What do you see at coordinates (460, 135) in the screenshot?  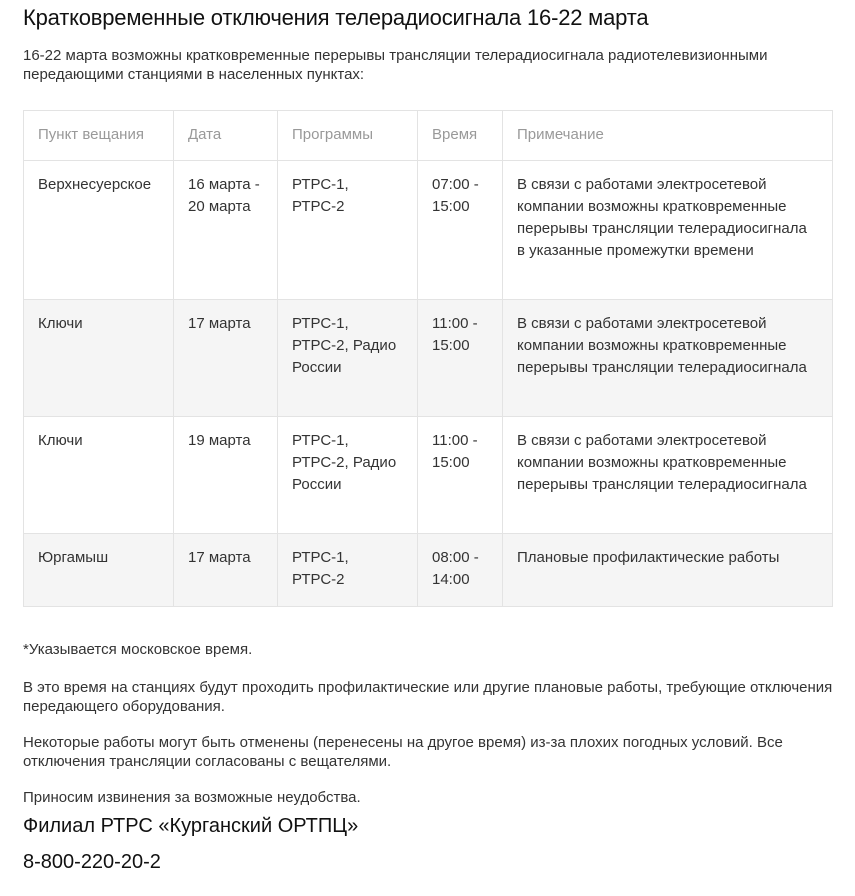 I see `header-time: Время` at bounding box center [460, 135].